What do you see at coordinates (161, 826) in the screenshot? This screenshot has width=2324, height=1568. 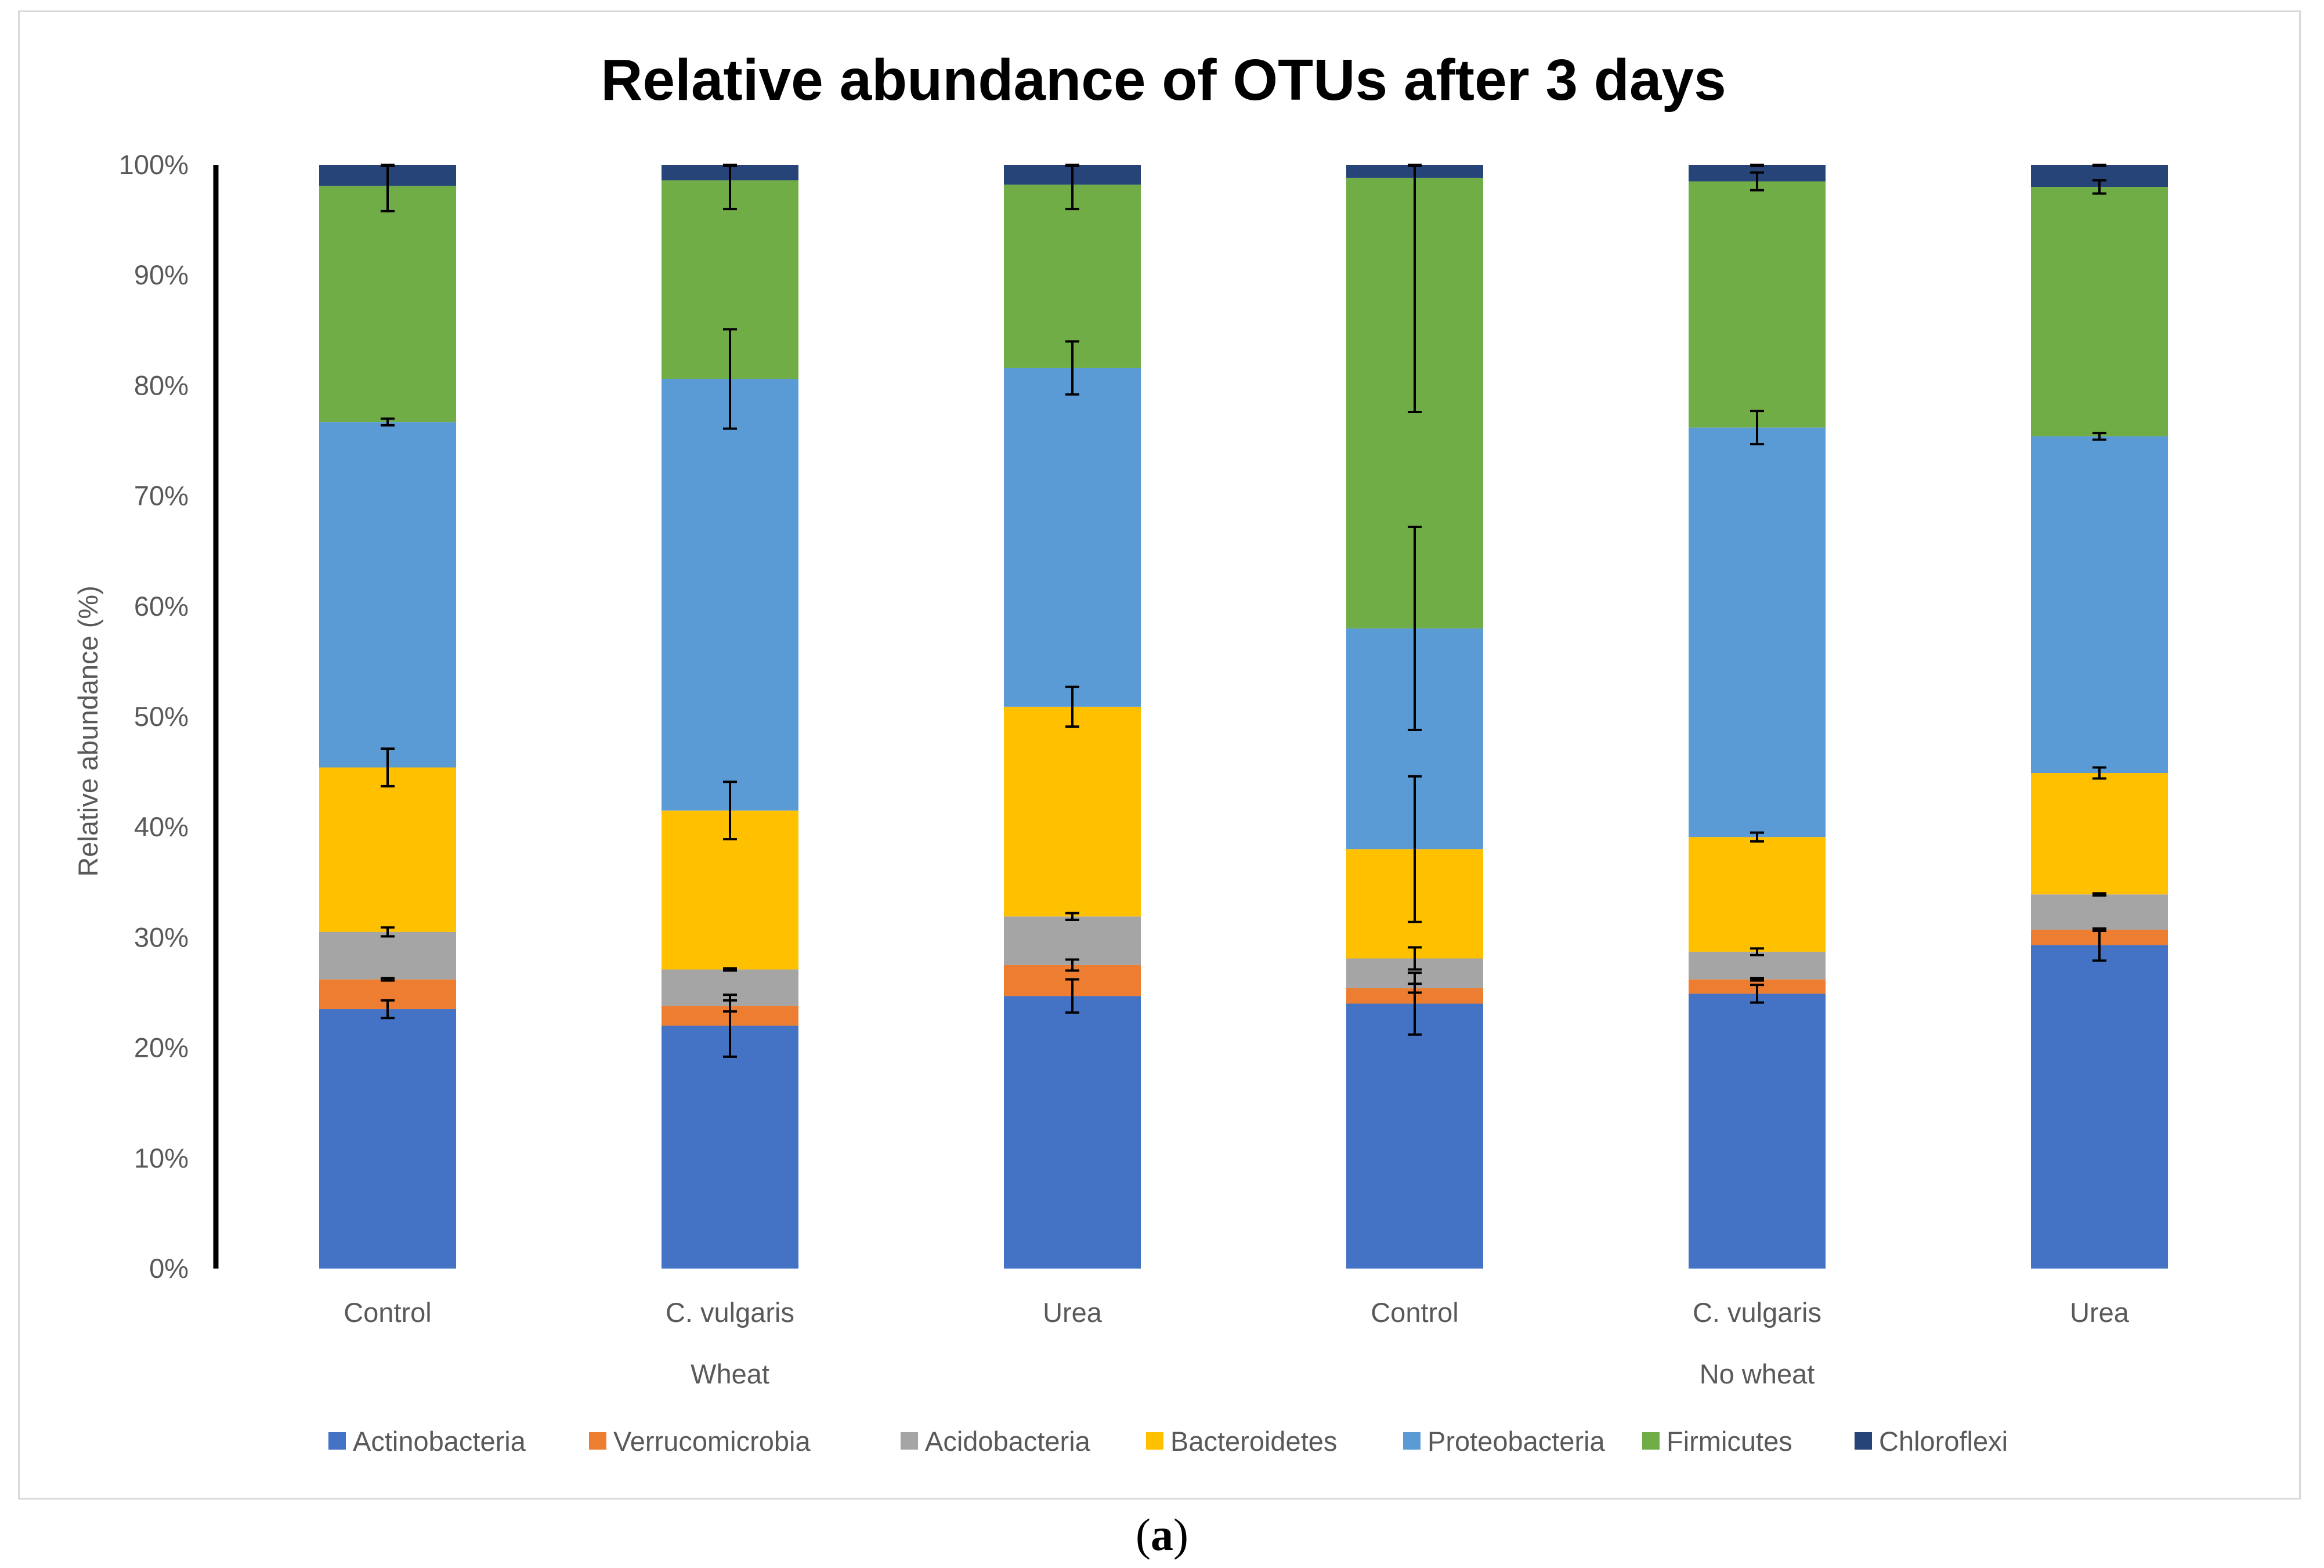 I see `y-tick-label: 40%` at bounding box center [161, 826].